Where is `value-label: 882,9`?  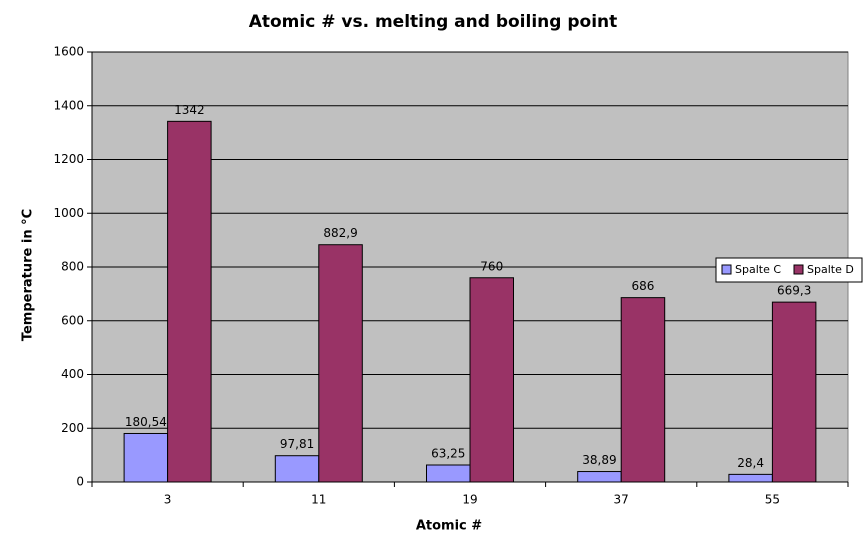
value-label: 882,9 is located at coordinates (340, 233).